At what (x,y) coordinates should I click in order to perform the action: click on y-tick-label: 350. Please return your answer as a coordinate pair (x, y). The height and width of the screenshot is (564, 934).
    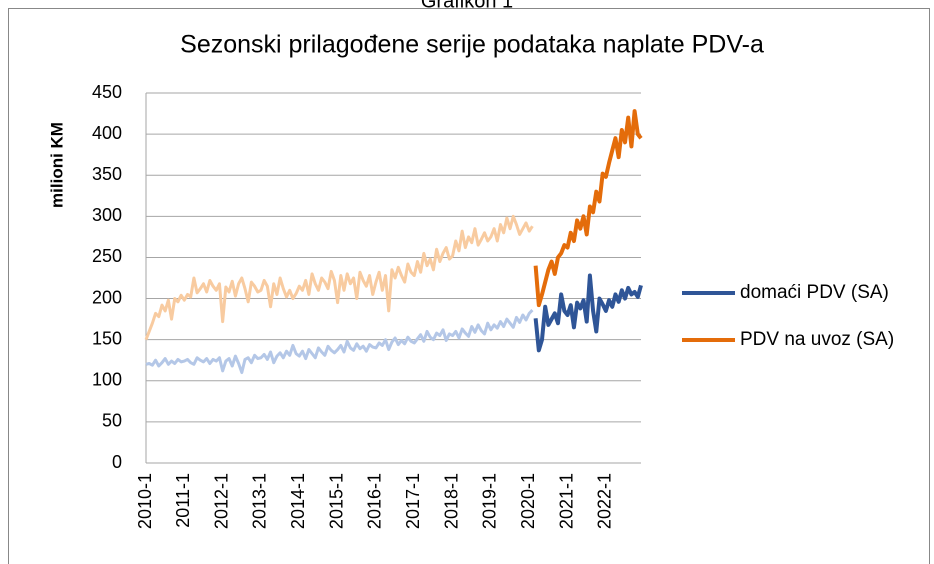
    Looking at the image, I should click on (107, 174).